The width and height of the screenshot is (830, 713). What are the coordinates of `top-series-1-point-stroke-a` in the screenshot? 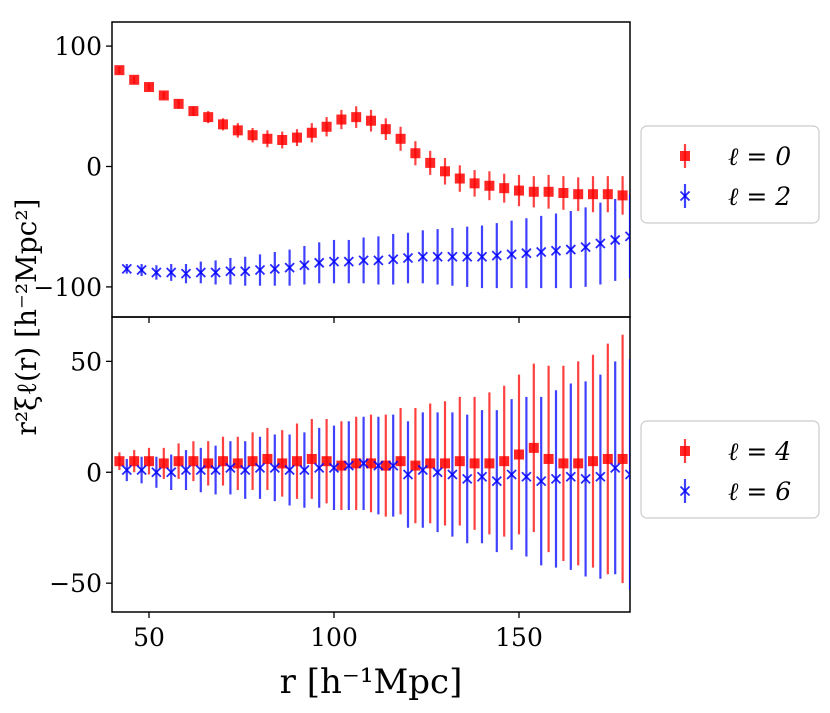 It's located at (627, 234).